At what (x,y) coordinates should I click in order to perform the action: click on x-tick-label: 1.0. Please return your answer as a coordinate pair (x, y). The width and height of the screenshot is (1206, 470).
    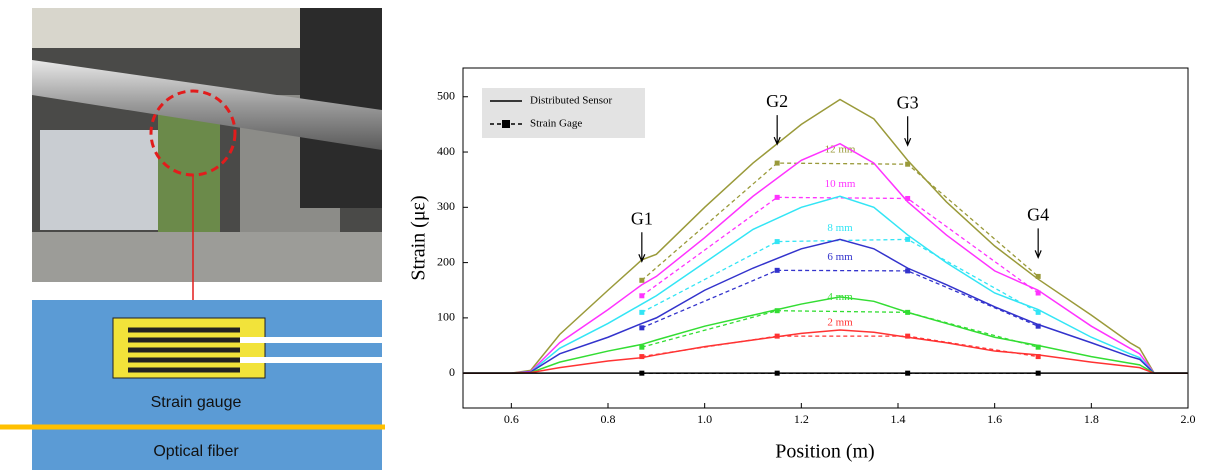
    Looking at the image, I should click on (704, 419).